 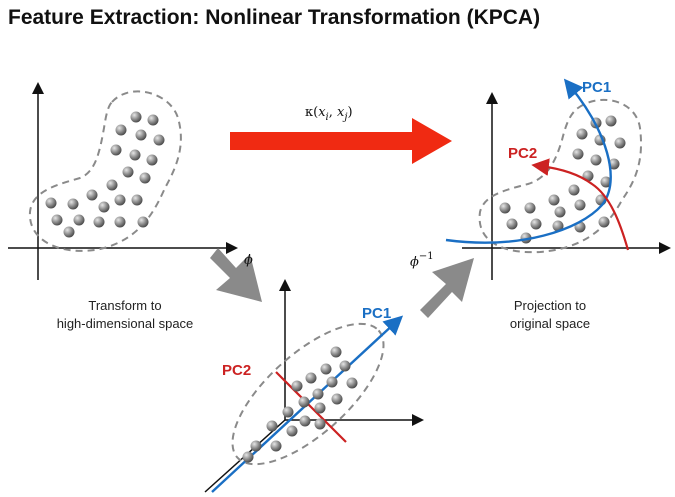 What do you see at coordinates (236, 370) in the screenshot?
I see `mid-pc2-label: PC2` at bounding box center [236, 370].